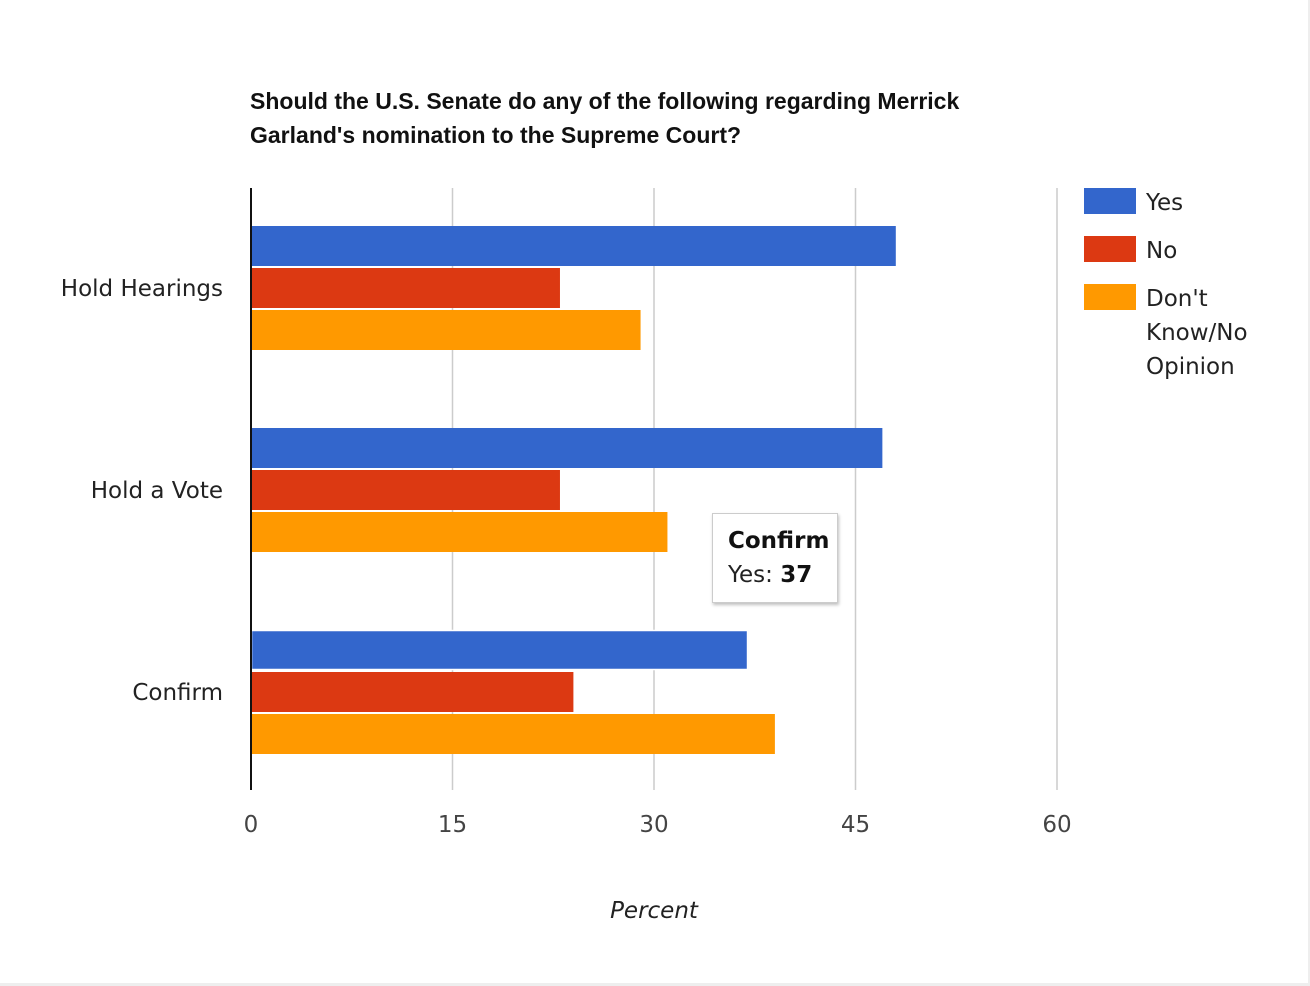 The height and width of the screenshot is (986, 1310). Describe the element at coordinates (1110, 297) in the screenshot. I see `legend-swatch-dont-know` at that location.